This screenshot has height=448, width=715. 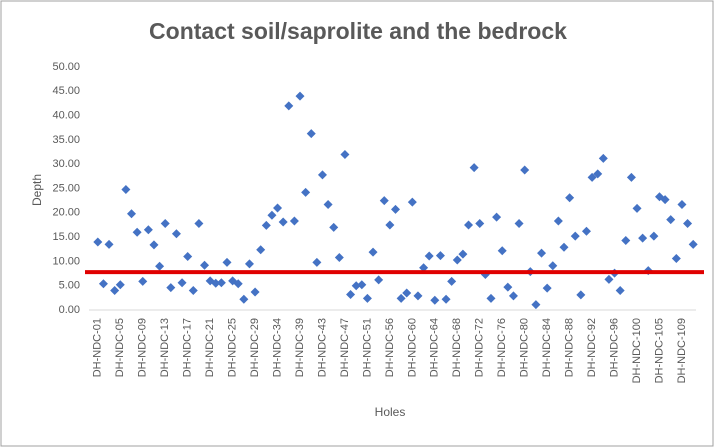 I want to click on x-tick-label: DH-NDC-84, so click(x=547, y=347).